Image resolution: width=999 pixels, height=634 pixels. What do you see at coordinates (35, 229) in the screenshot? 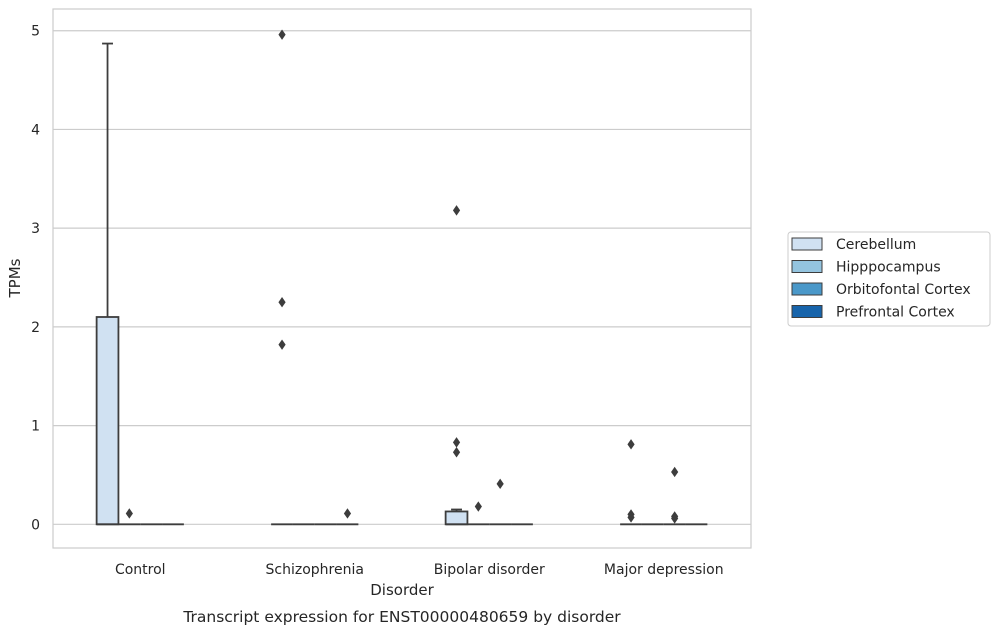
I see `y-tick-label: 3` at bounding box center [35, 229].